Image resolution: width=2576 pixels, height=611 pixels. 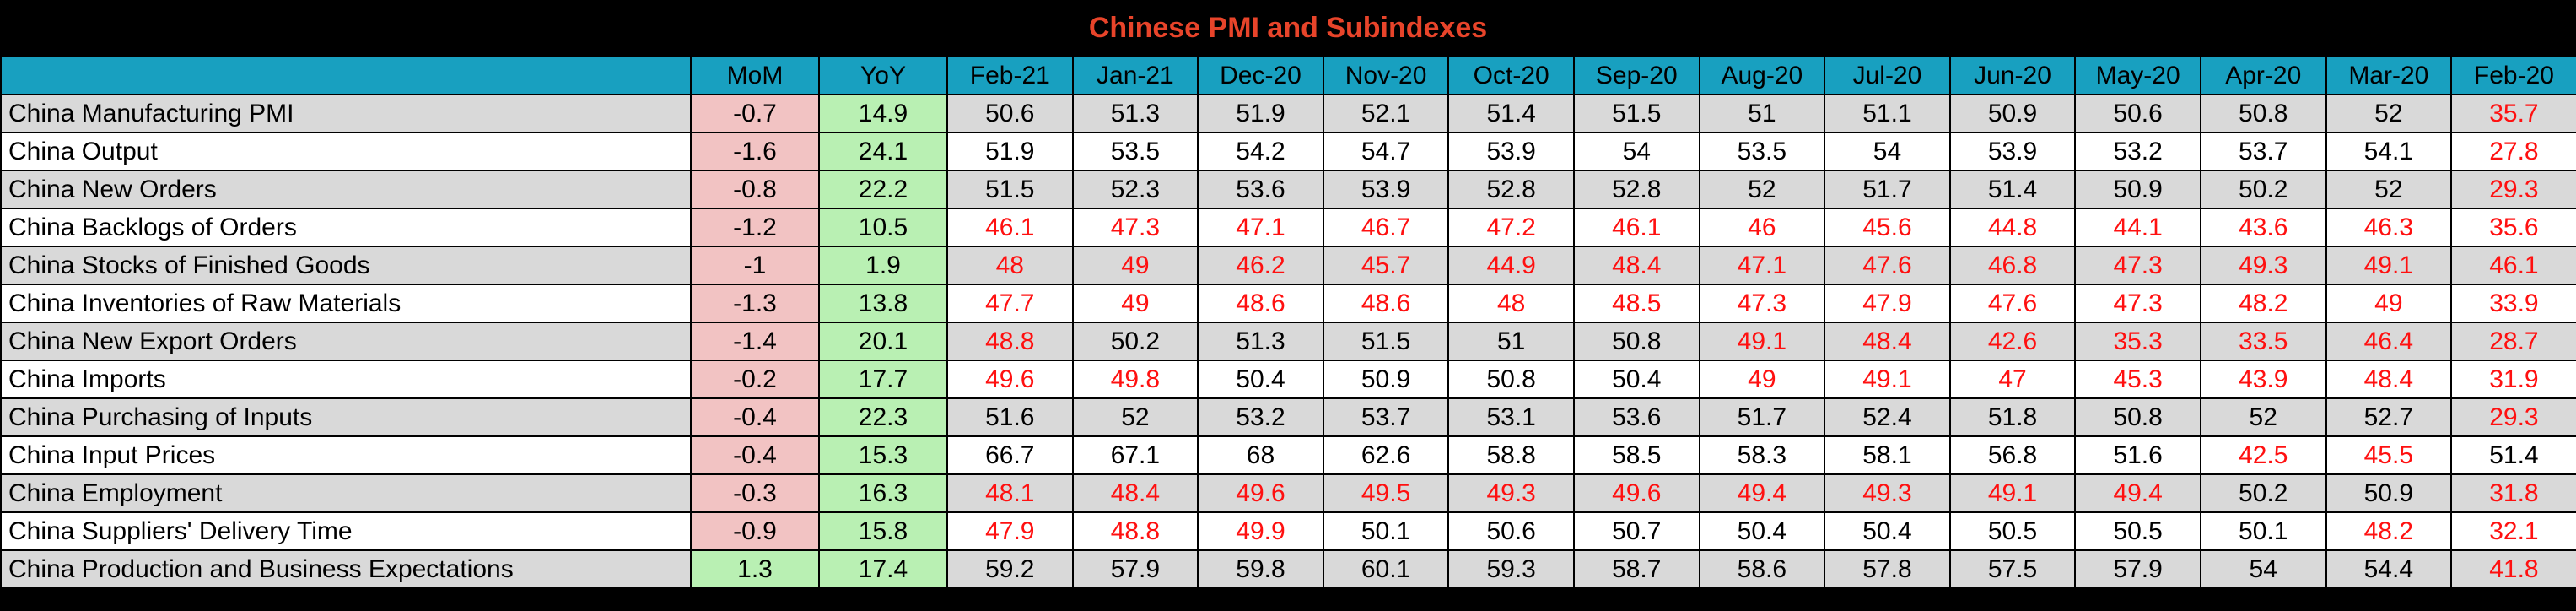 I want to click on value-cell: 52.8, so click(x=1511, y=189).